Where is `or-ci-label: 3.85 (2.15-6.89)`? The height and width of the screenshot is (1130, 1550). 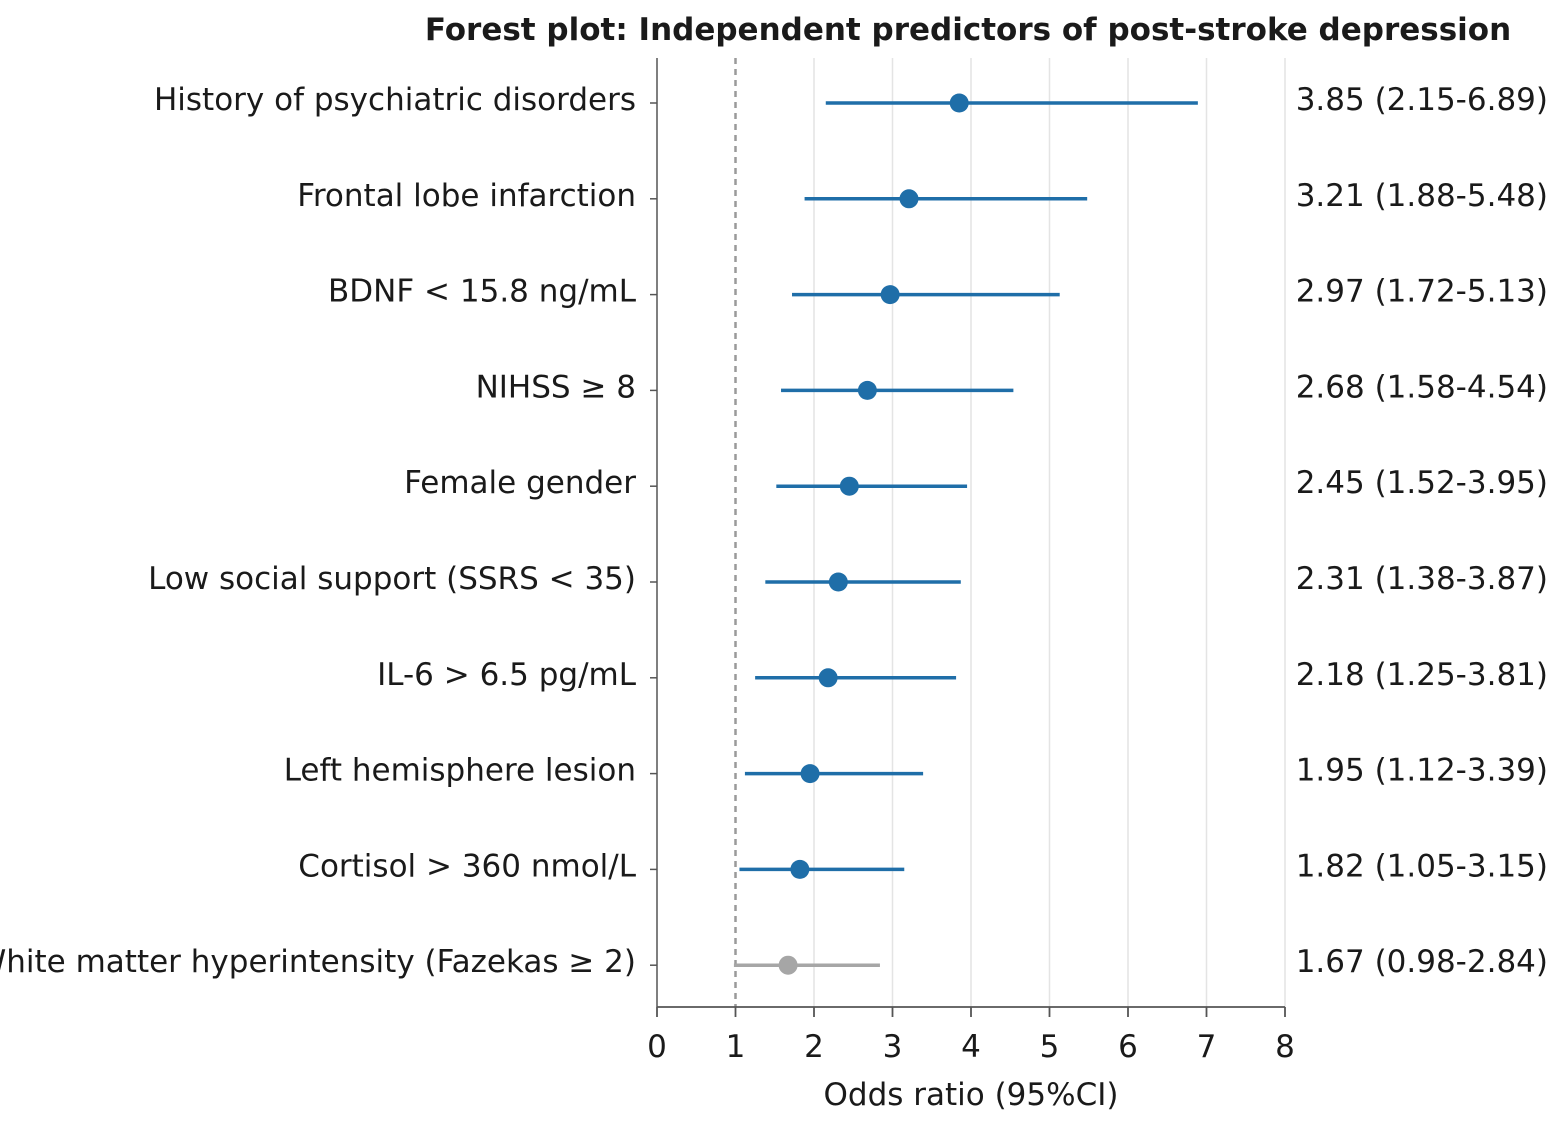
or-ci-label: 3.85 (2.15-6.89) is located at coordinates (1422, 100).